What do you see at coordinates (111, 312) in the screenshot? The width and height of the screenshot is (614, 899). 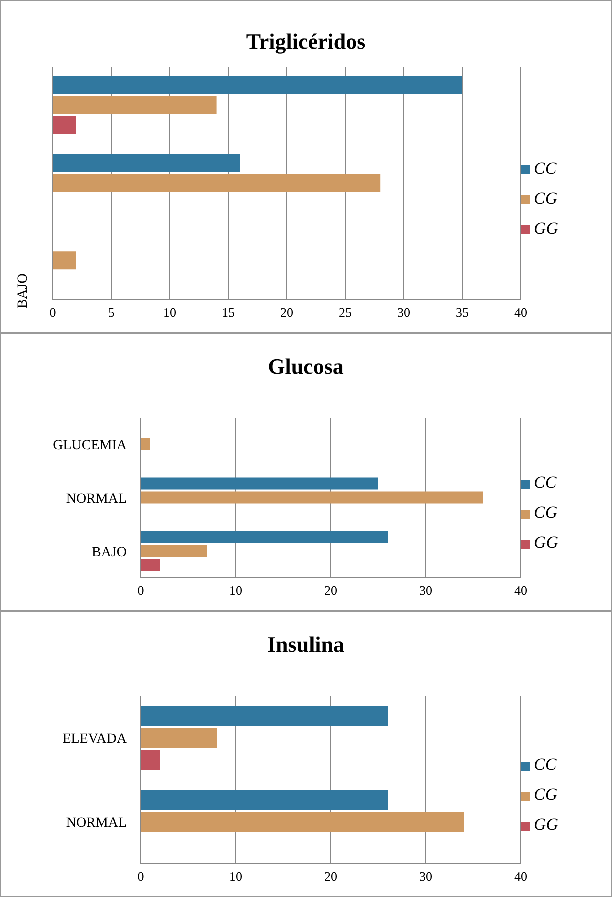 I see `x-tick-label: 5` at bounding box center [111, 312].